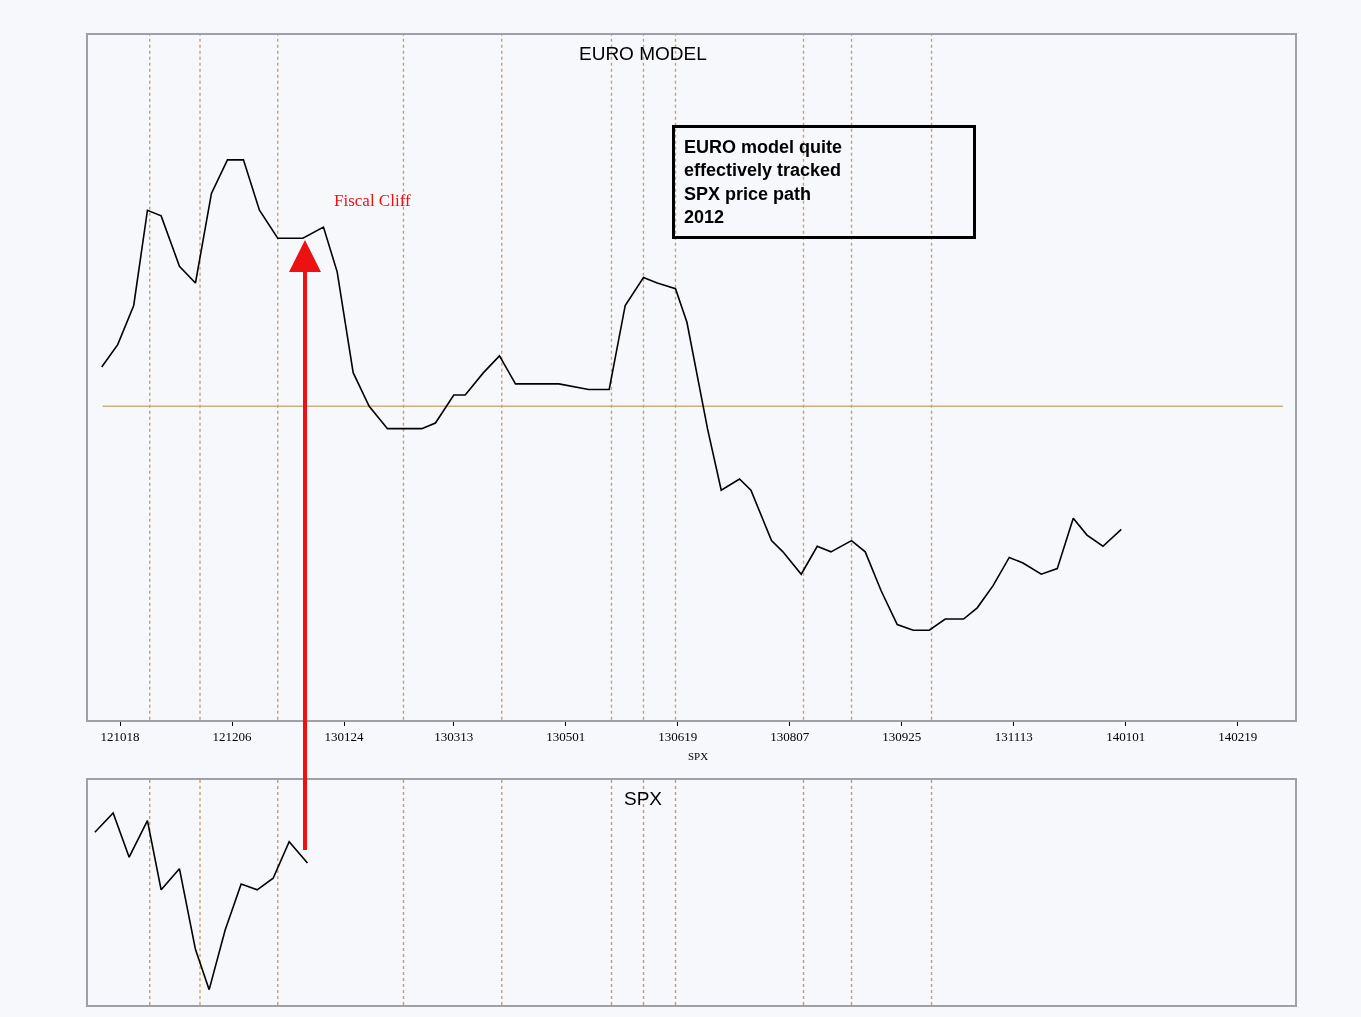 The height and width of the screenshot is (1017, 1361). Describe the element at coordinates (1126, 737) in the screenshot. I see `x-tick-label: 140101` at that location.